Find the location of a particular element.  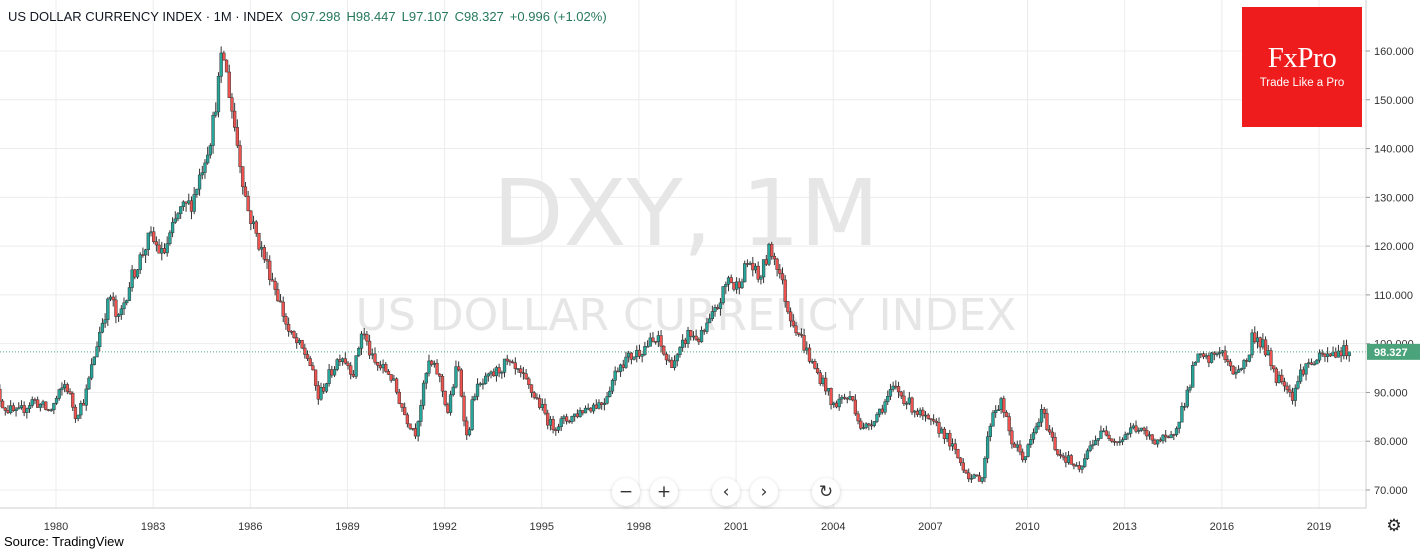

logo-tagline: Trade Like a Pro is located at coordinates (1302, 83).